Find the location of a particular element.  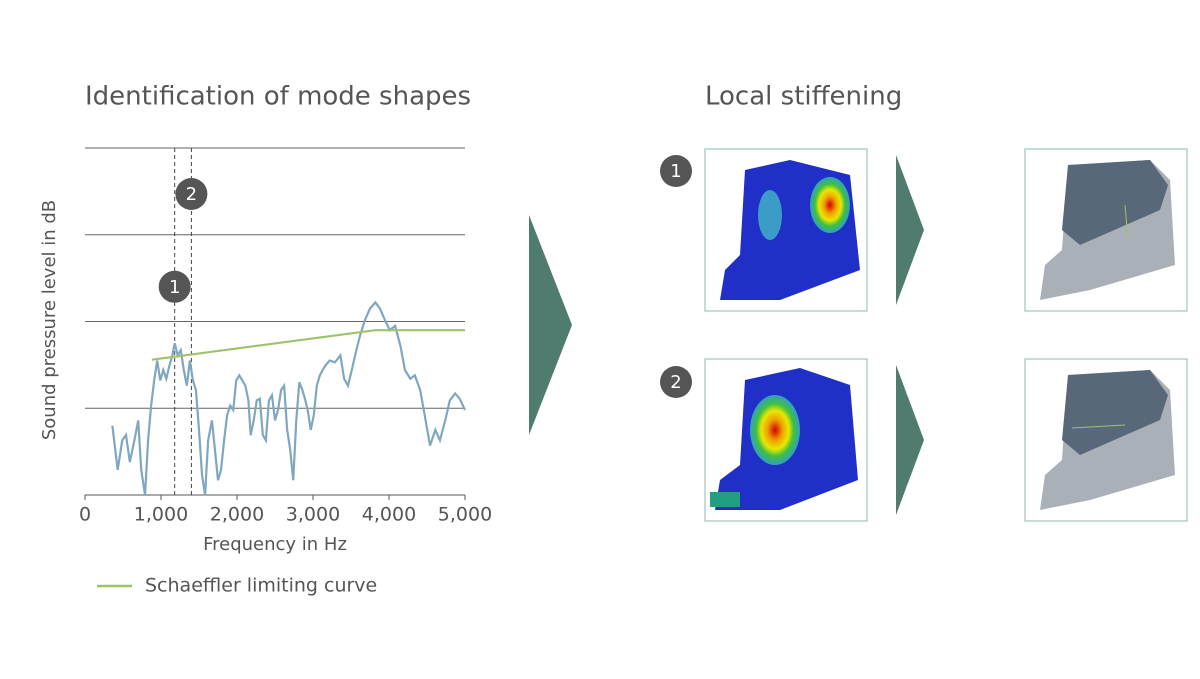

x-tick-label: 5,000 is located at coordinates (465, 515).